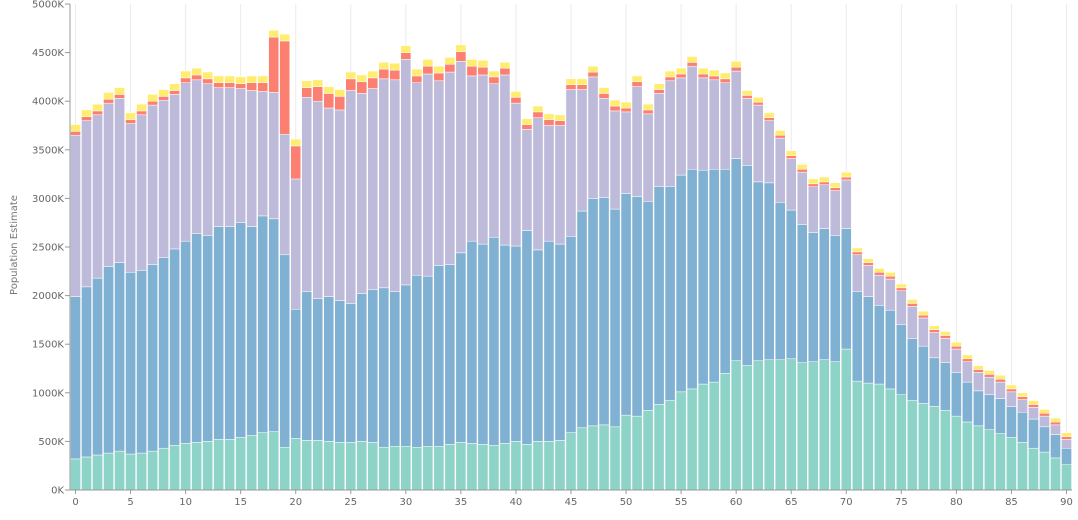  What do you see at coordinates (350, 502) in the screenshot?
I see `x-tick-label: 25` at bounding box center [350, 502].